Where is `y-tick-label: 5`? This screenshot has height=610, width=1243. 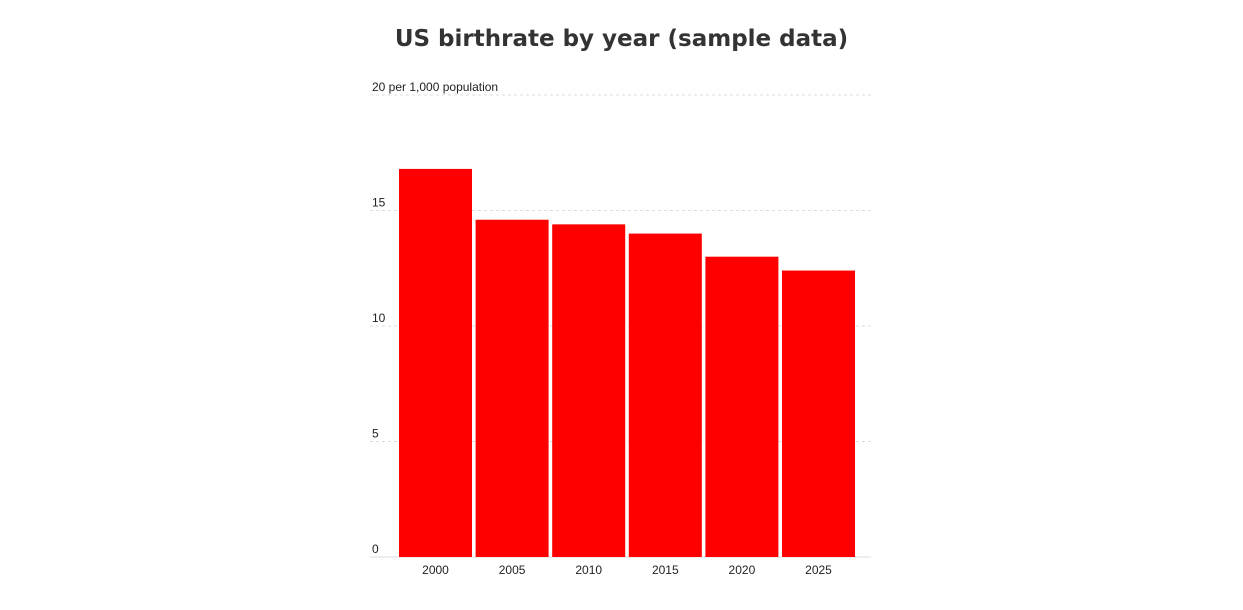
y-tick-label: 5 is located at coordinates (375, 434).